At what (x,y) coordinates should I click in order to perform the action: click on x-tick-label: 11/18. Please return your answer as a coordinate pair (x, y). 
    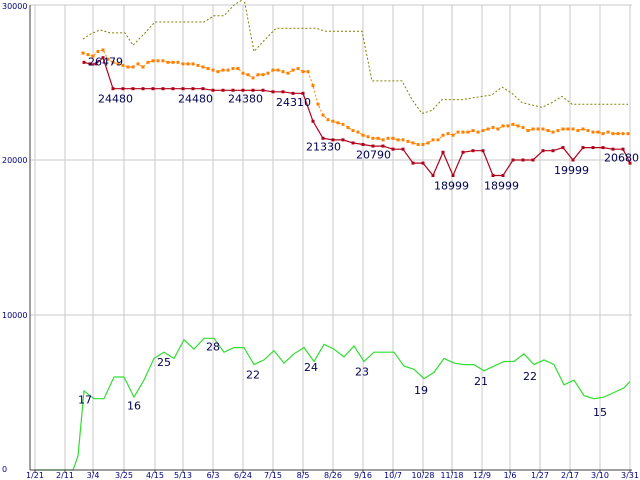
    Looking at the image, I should click on (451, 475).